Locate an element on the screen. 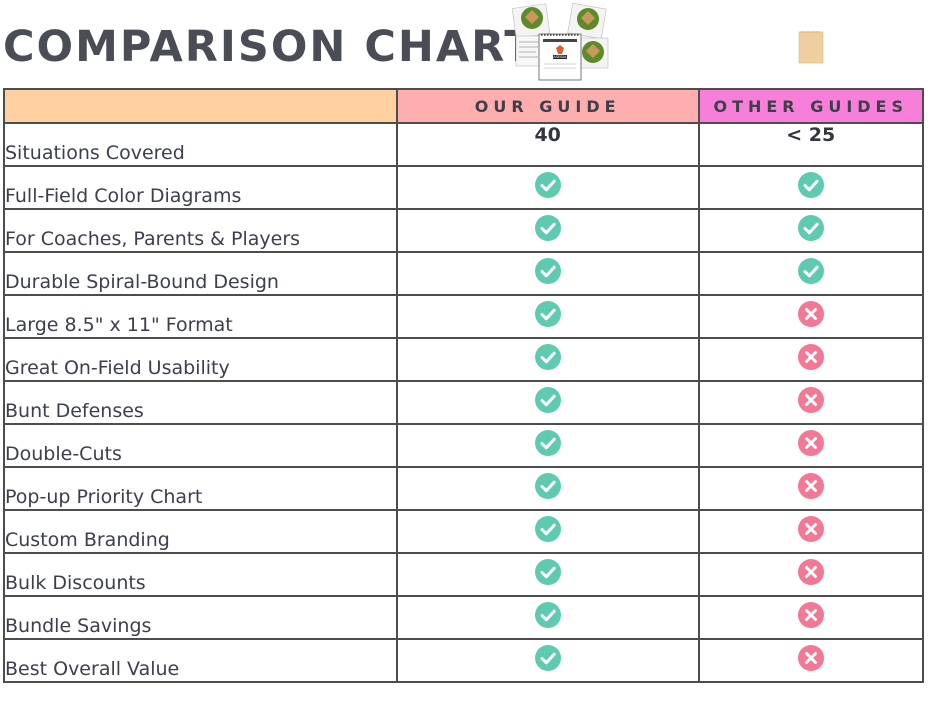 The height and width of the screenshot is (717, 928). table-row: Best Overall Value is located at coordinates (463, 660).